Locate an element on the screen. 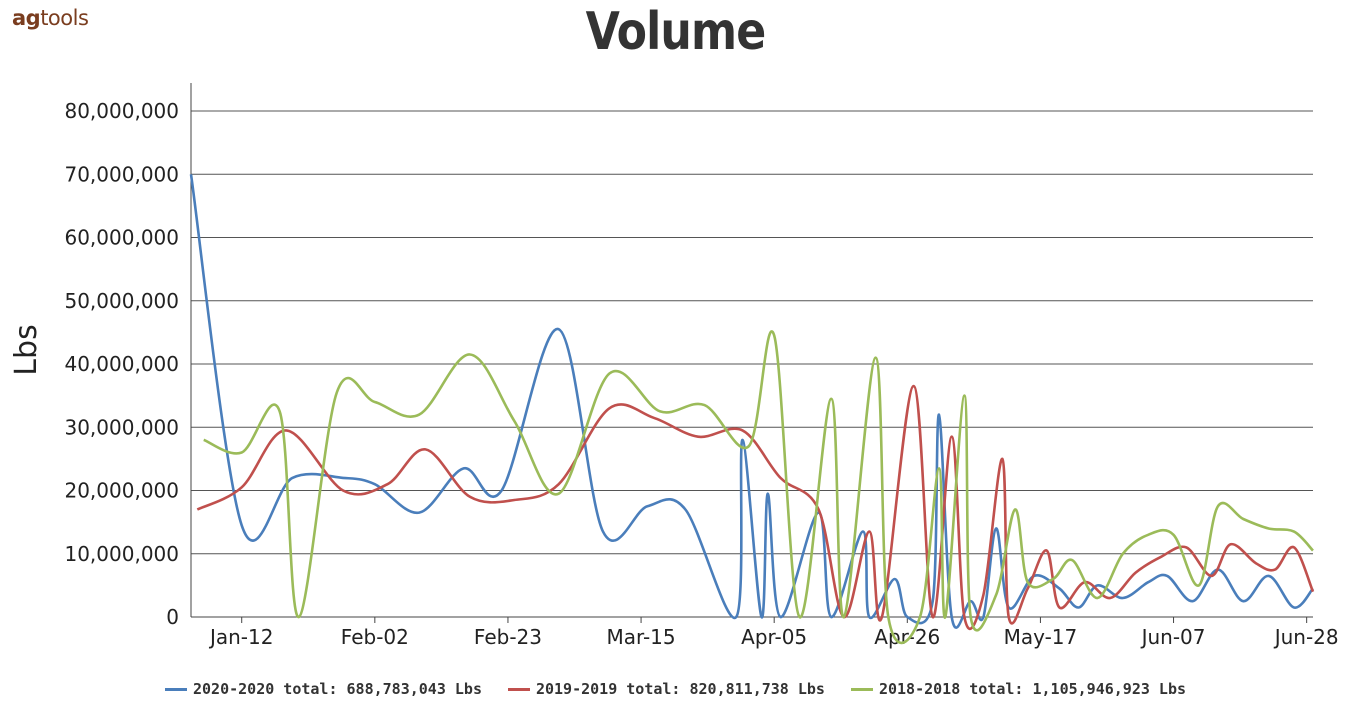 This screenshot has width=1351, height=707. agtools-logo: agtools is located at coordinates (50, 18).